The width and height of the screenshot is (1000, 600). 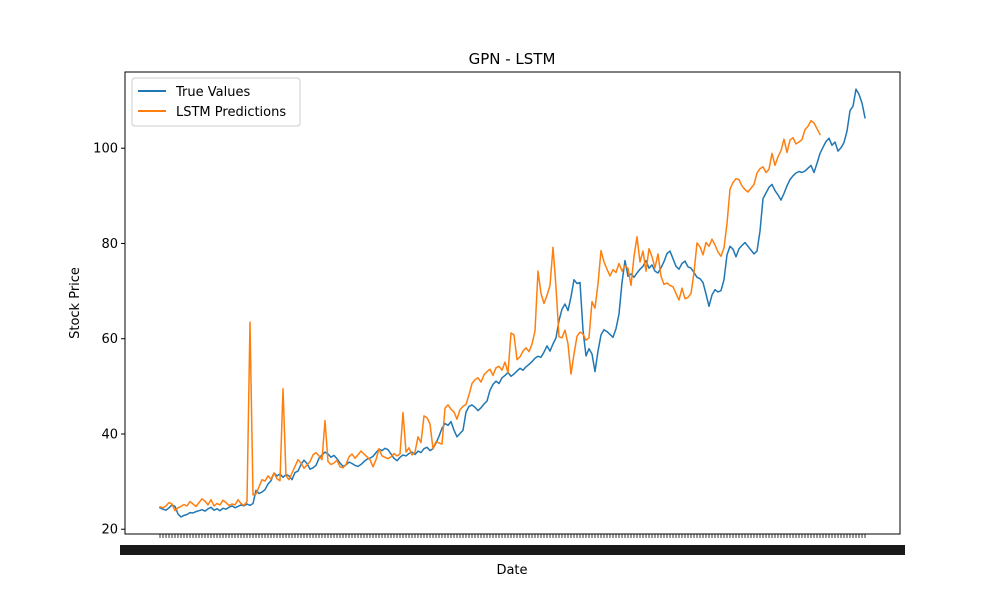 I want to click on chart-title: GPN - LSTM, so click(x=512, y=59).